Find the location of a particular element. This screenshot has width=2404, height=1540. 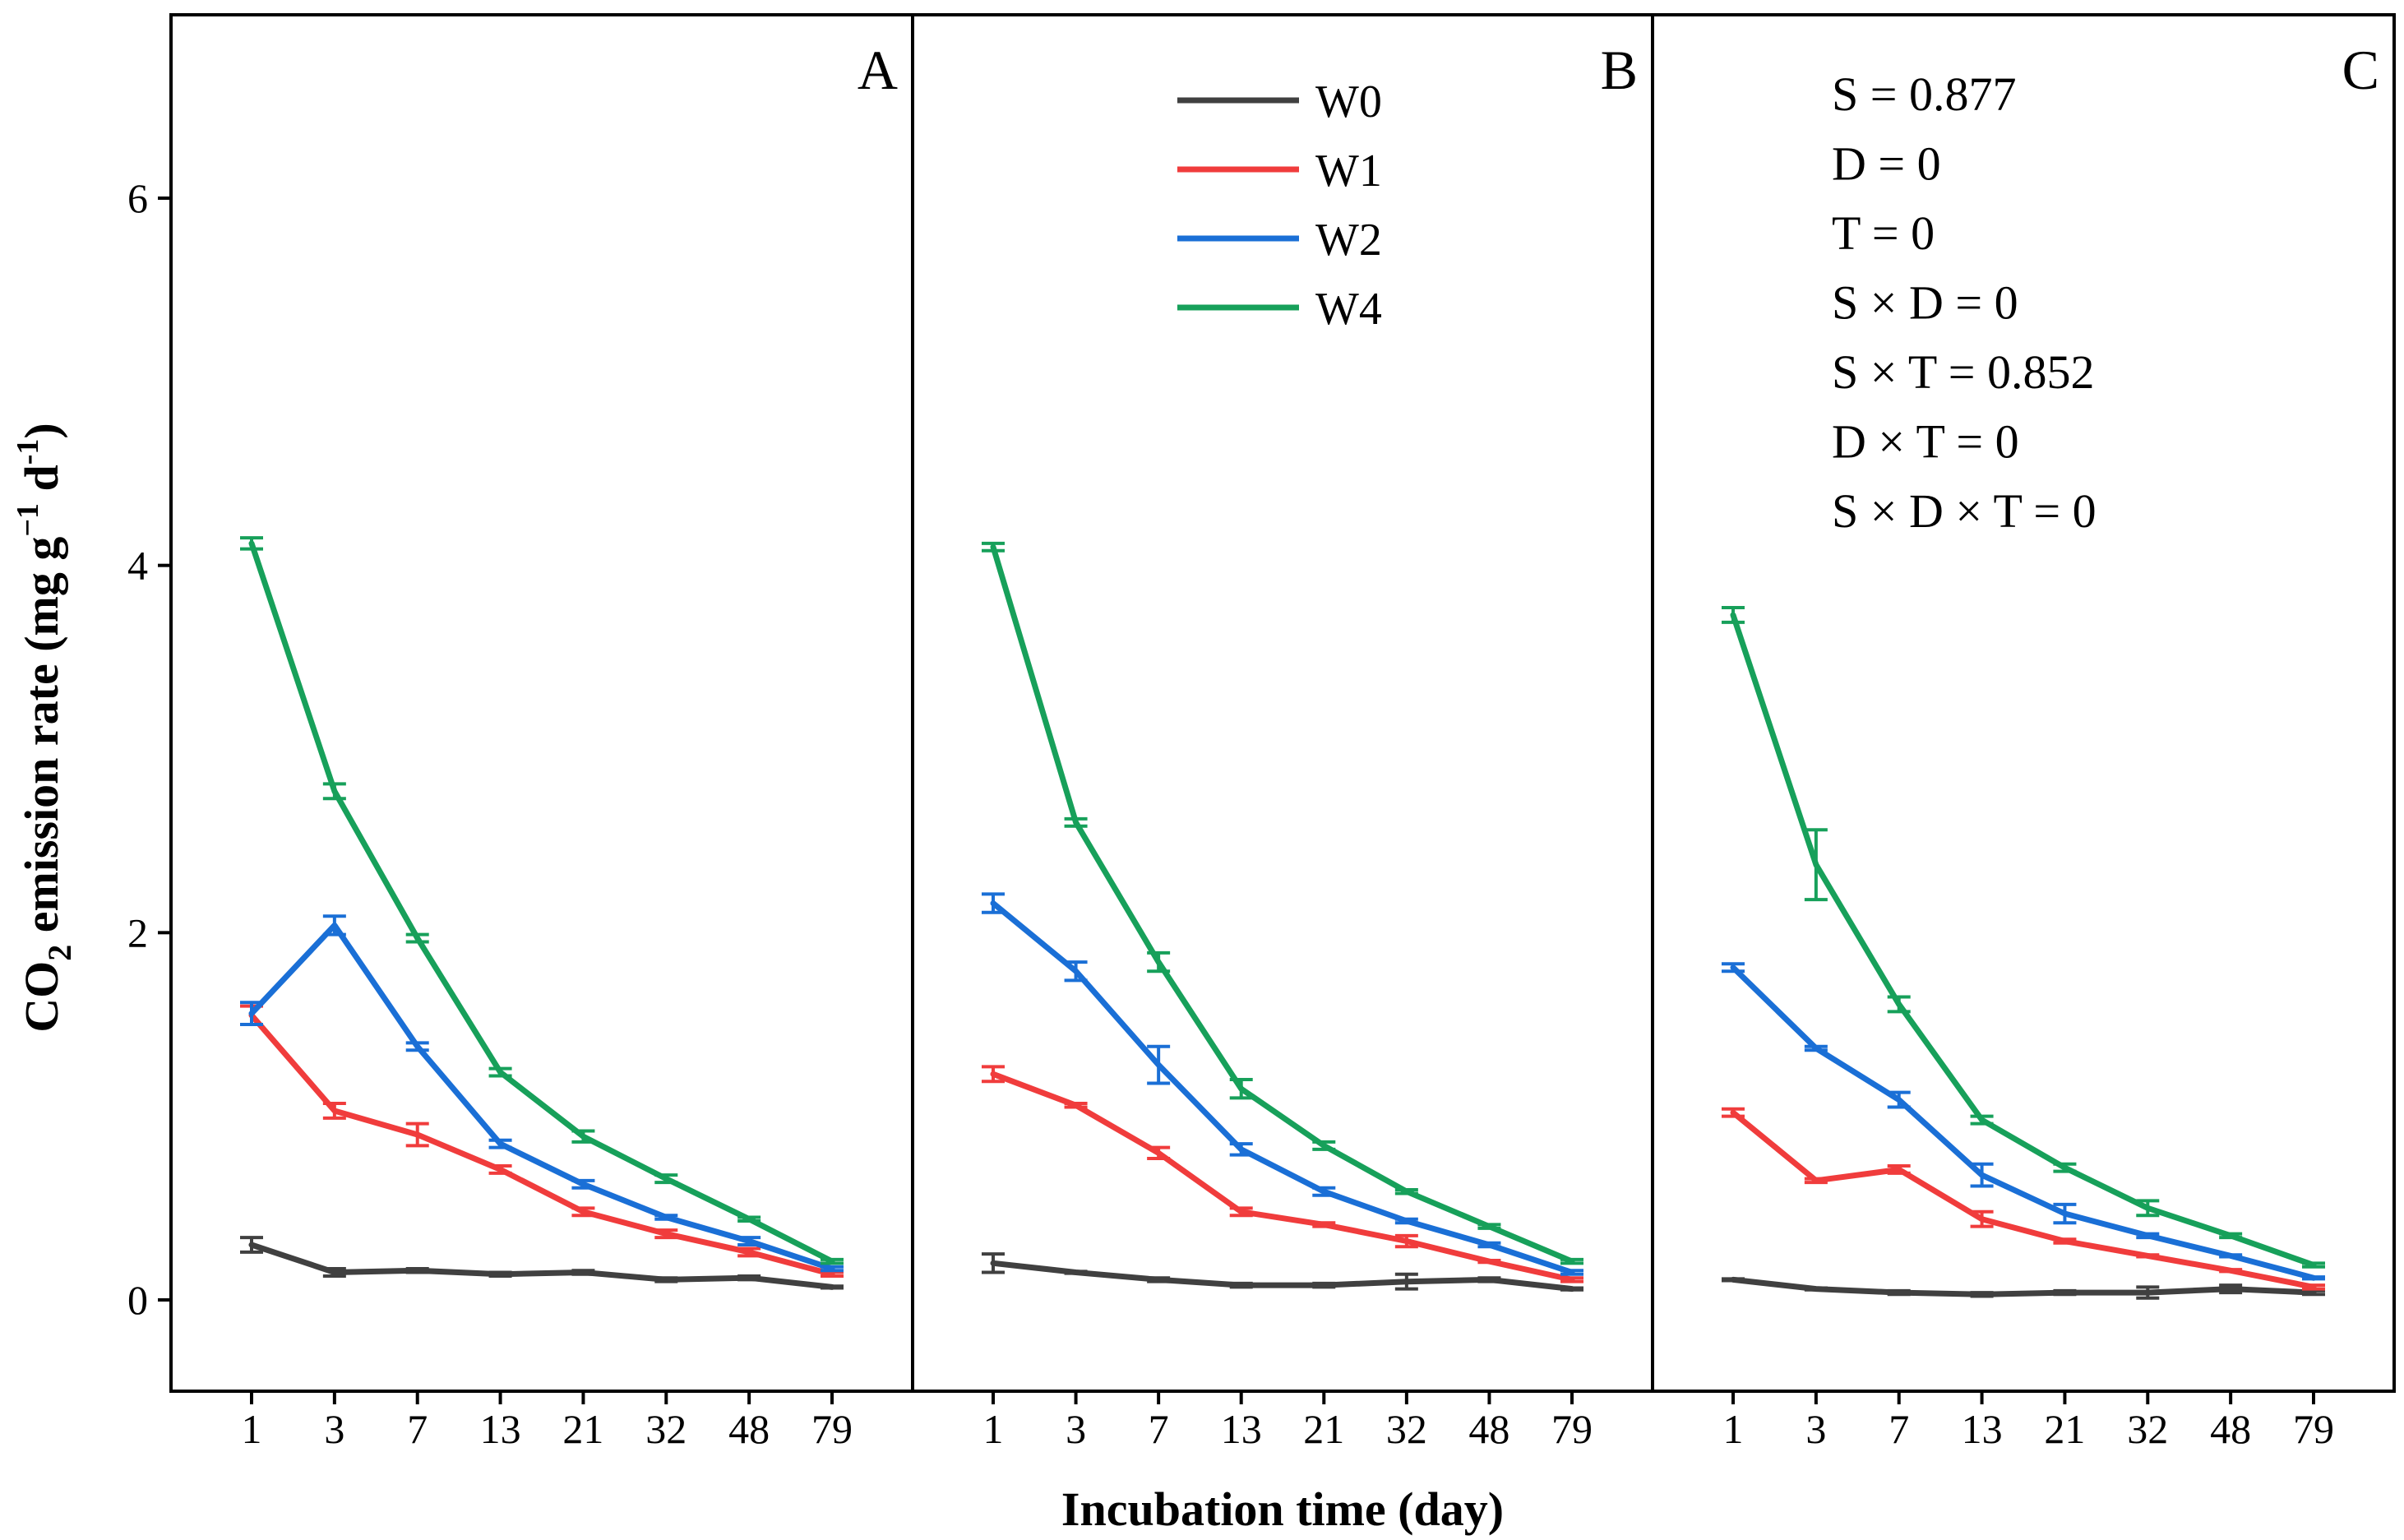

panel-label-c: C is located at coordinates (2360, 70).